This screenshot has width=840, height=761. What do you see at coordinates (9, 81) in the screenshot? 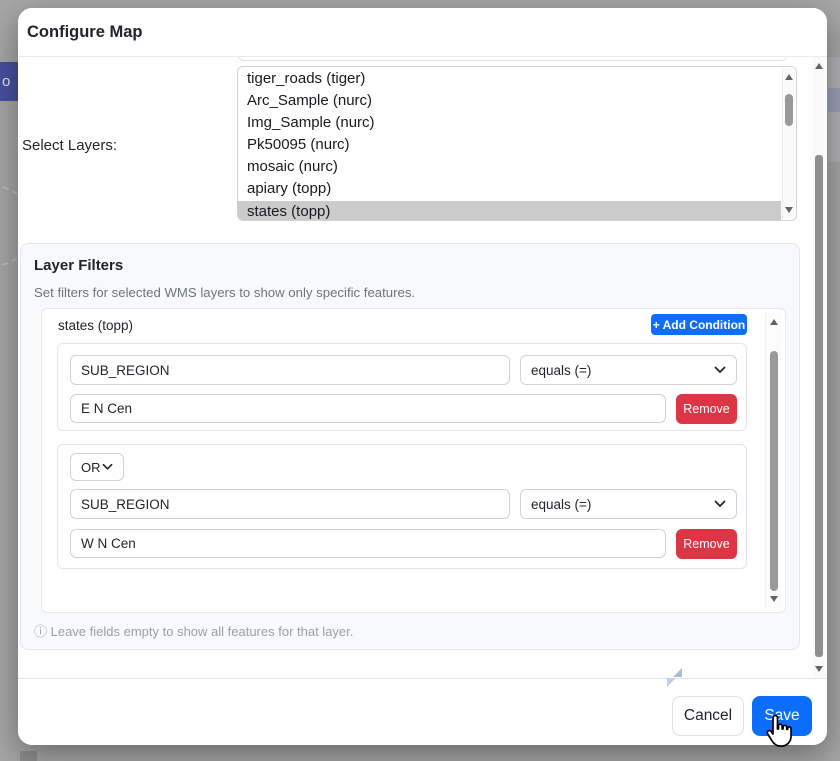
I see `background-clipped-button: o` at bounding box center [9, 81].